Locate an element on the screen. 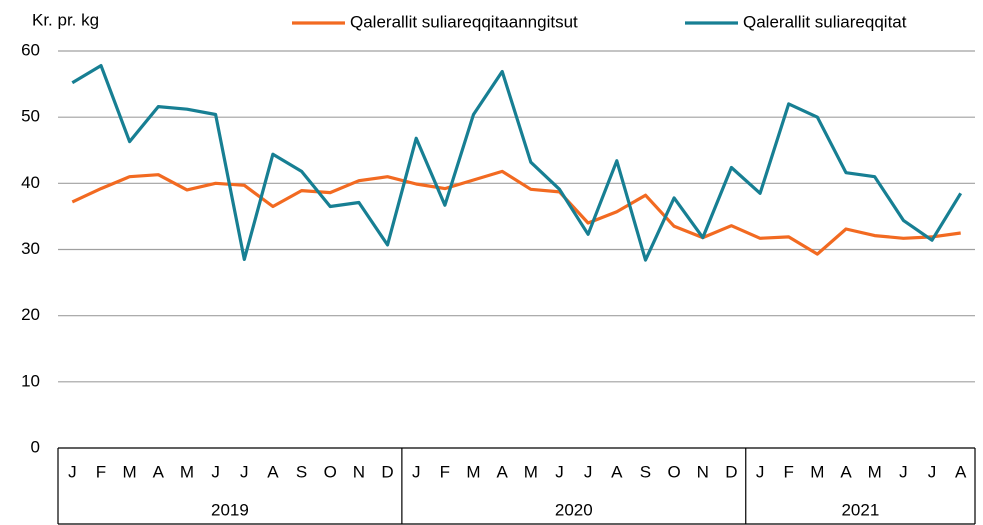 The height and width of the screenshot is (525, 983). y-axis-label: Kr. pr. kg is located at coordinates (65, 19).